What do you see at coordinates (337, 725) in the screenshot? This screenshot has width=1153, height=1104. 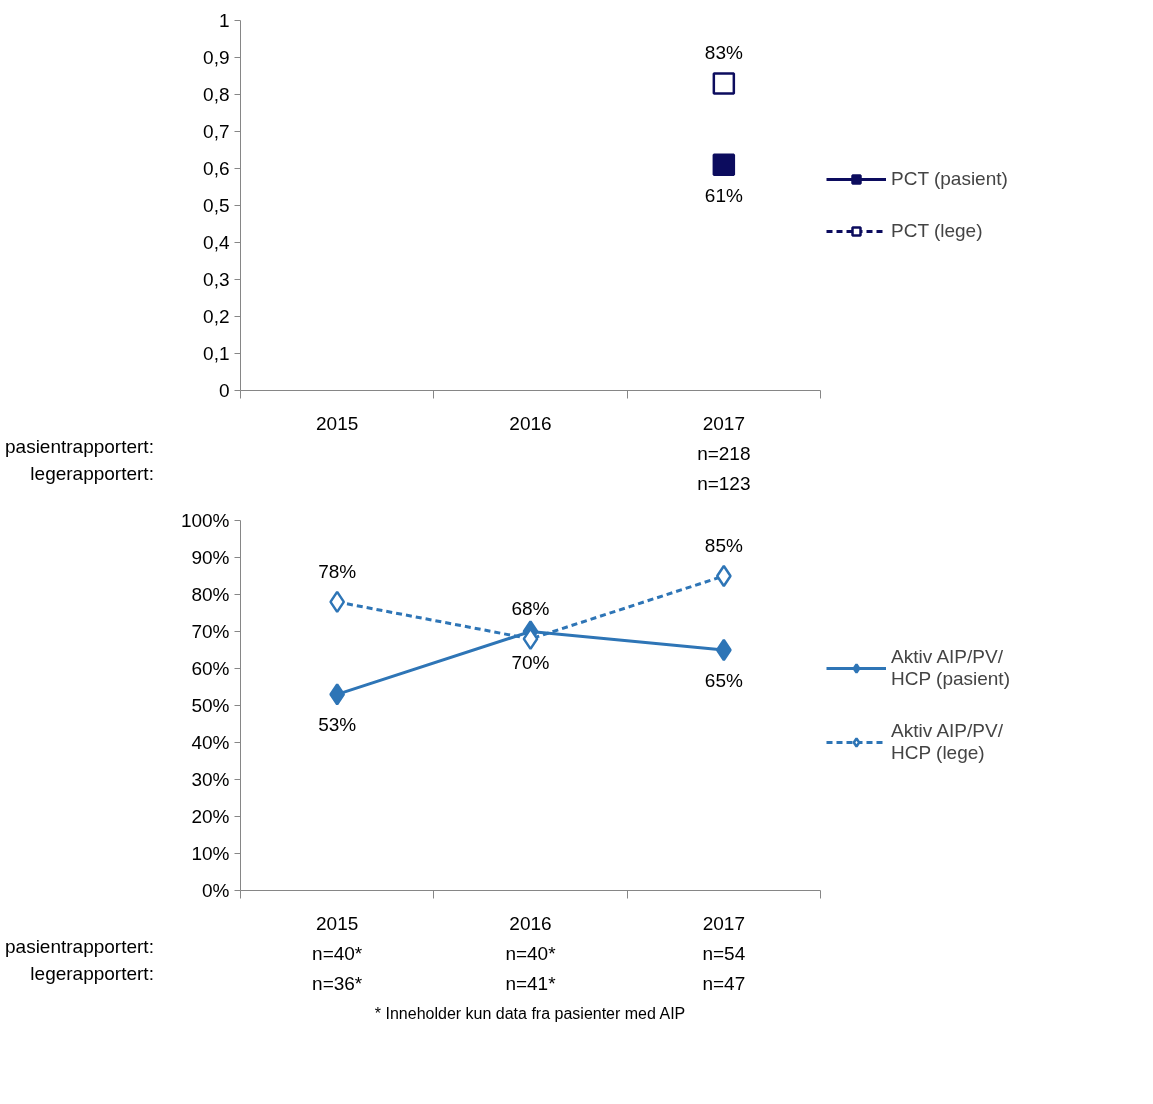 I see `data-label: 53%` at bounding box center [337, 725].